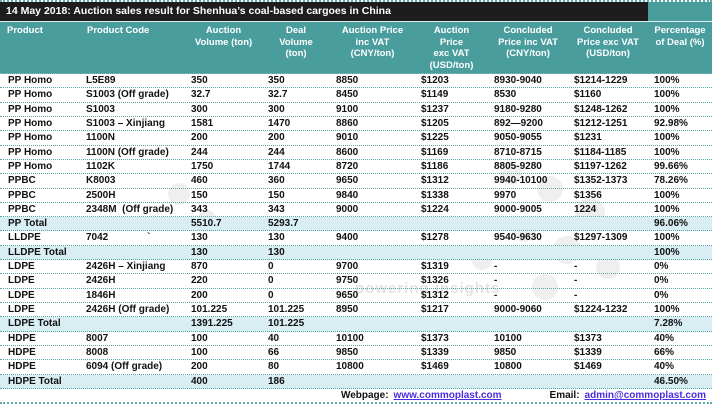  What do you see at coordinates (601, 80) in the screenshot?
I see `table-cell: $1214-1229` at bounding box center [601, 80].